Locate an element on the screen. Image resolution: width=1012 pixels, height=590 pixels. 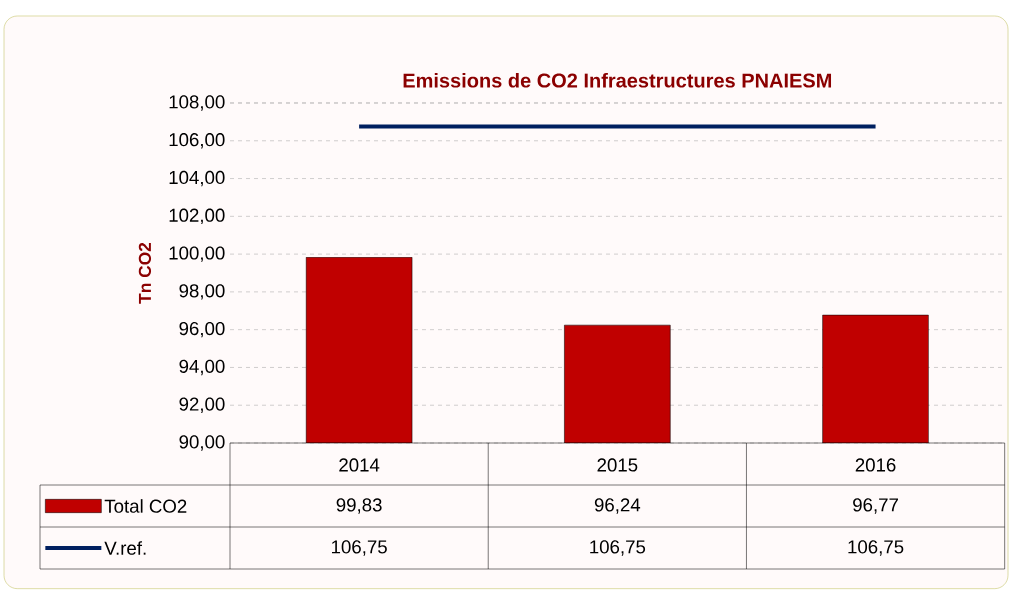
legend-label: V.ref. is located at coordinates (125, 548).